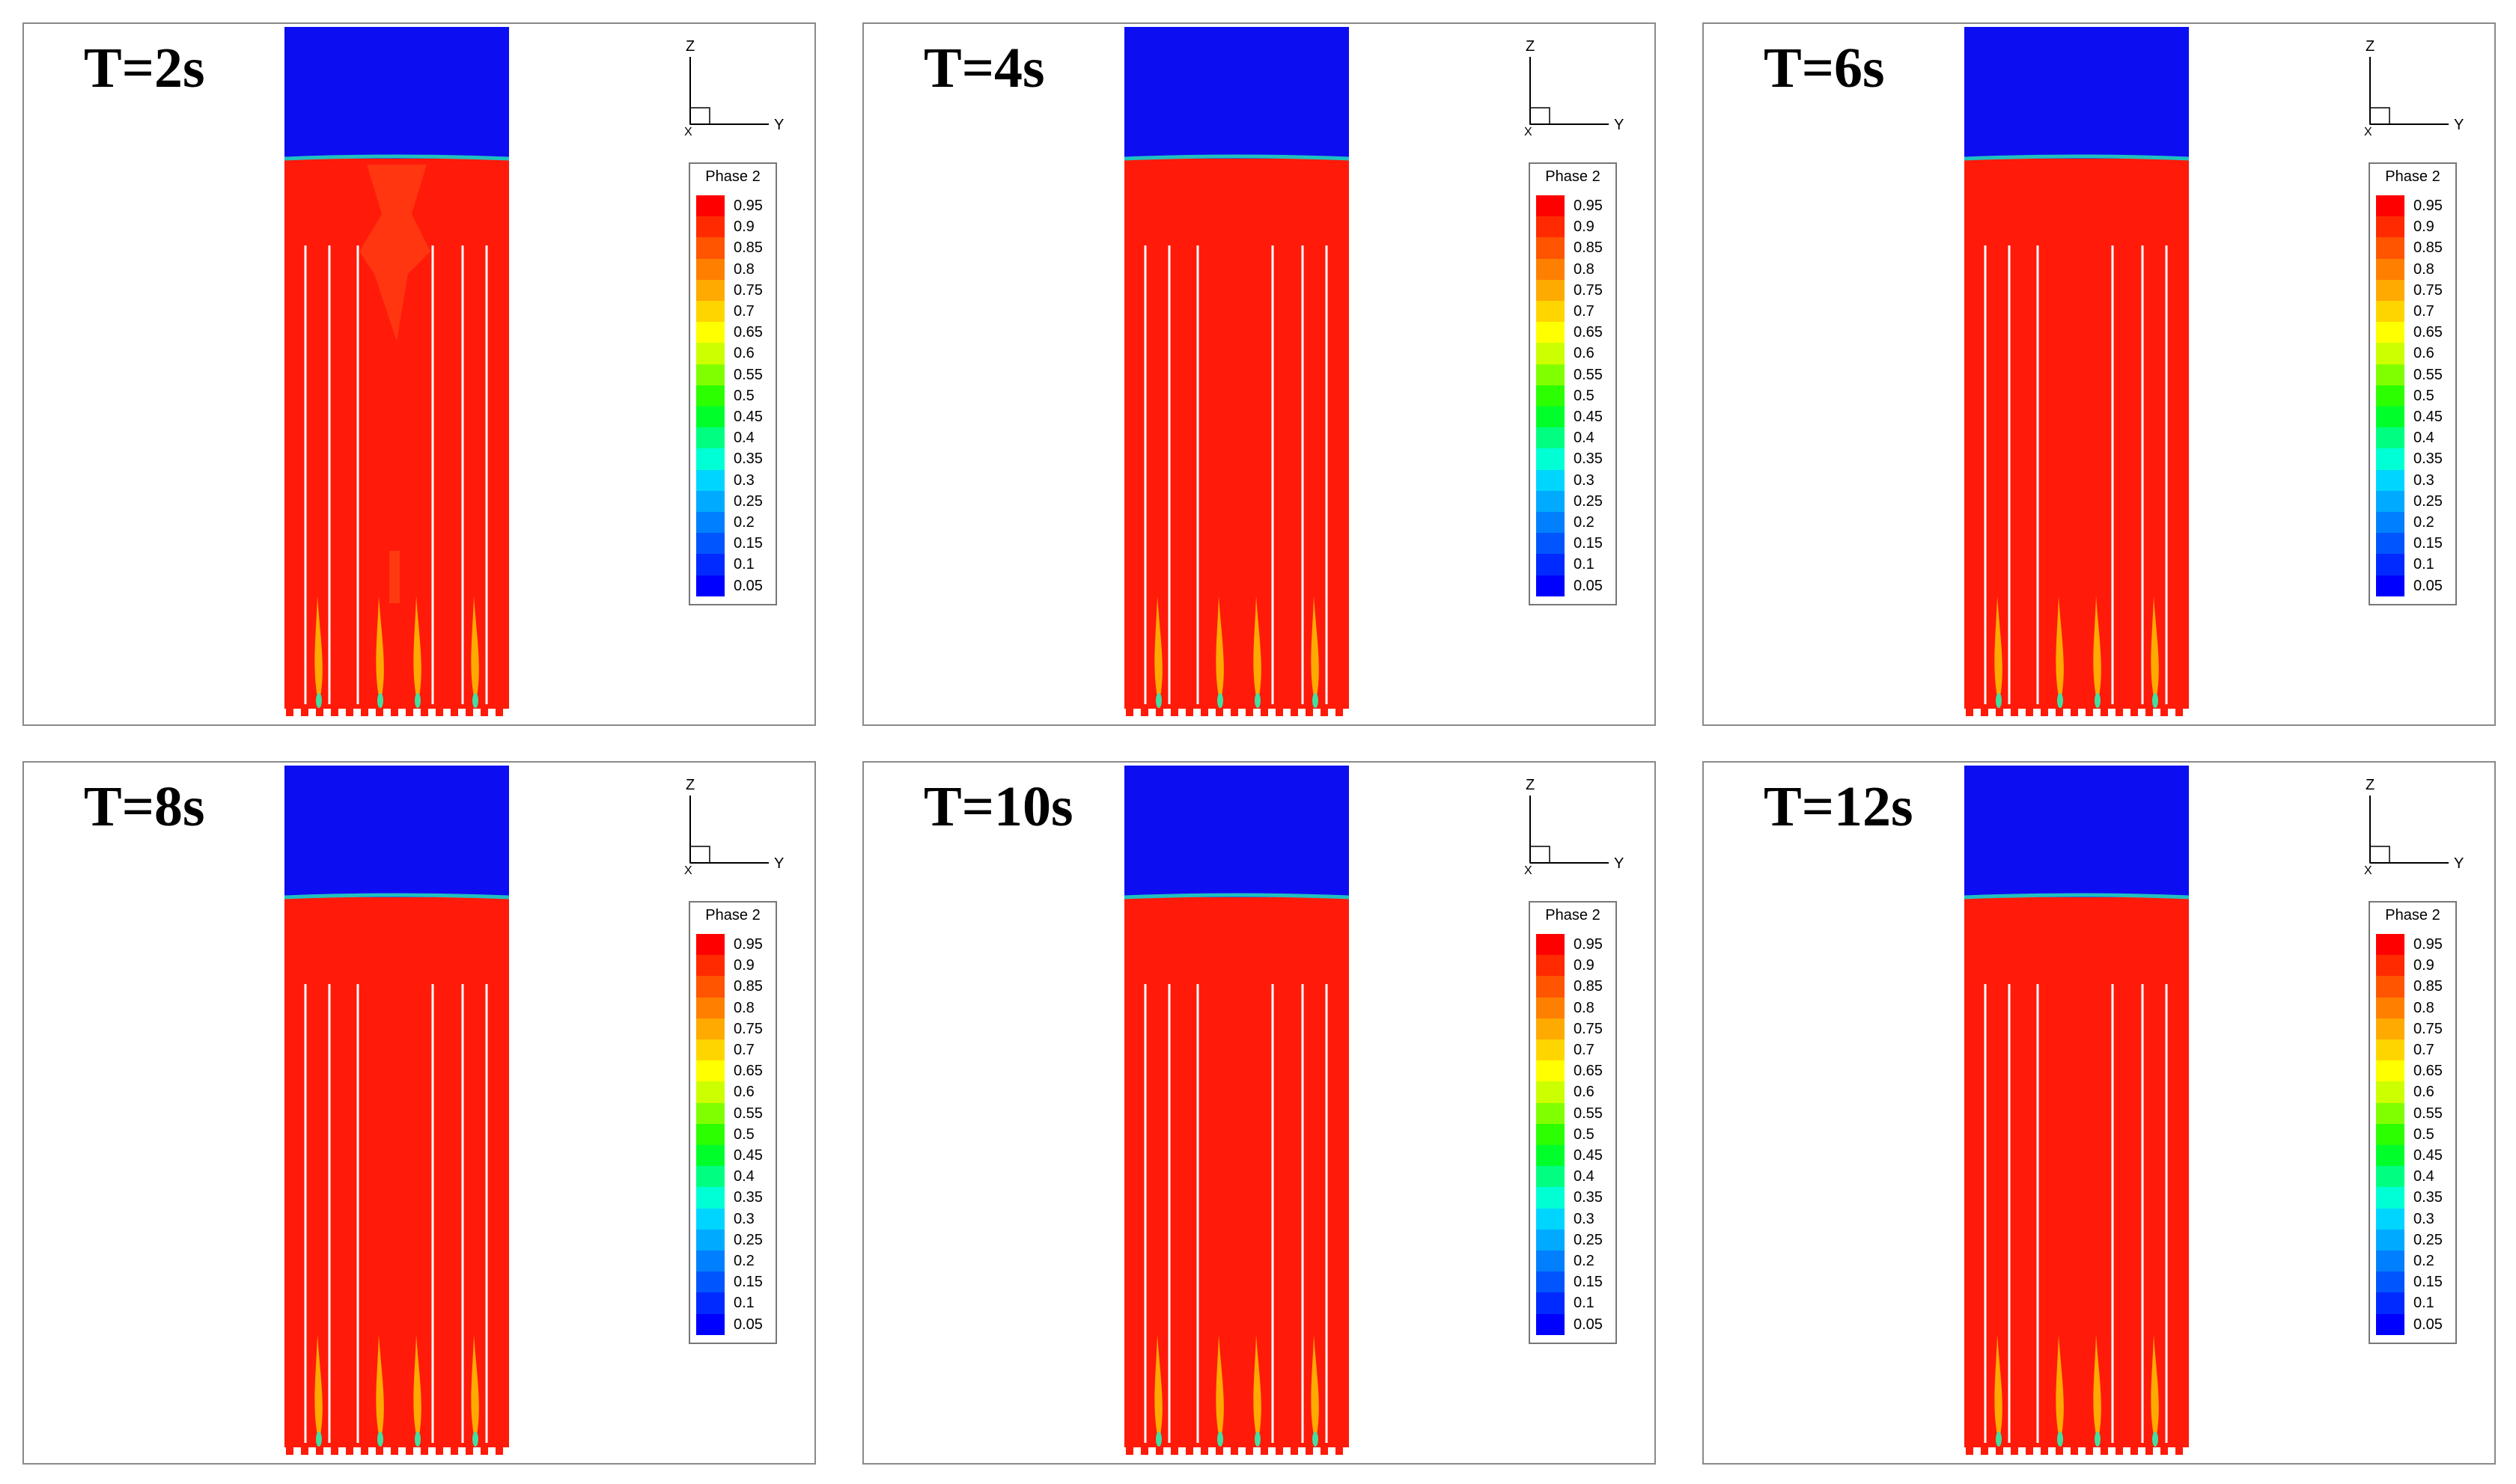  Describe the element at coordinates (744, 1092) in the screenshot. I see `legend-tick-label: 0.6` at that location.